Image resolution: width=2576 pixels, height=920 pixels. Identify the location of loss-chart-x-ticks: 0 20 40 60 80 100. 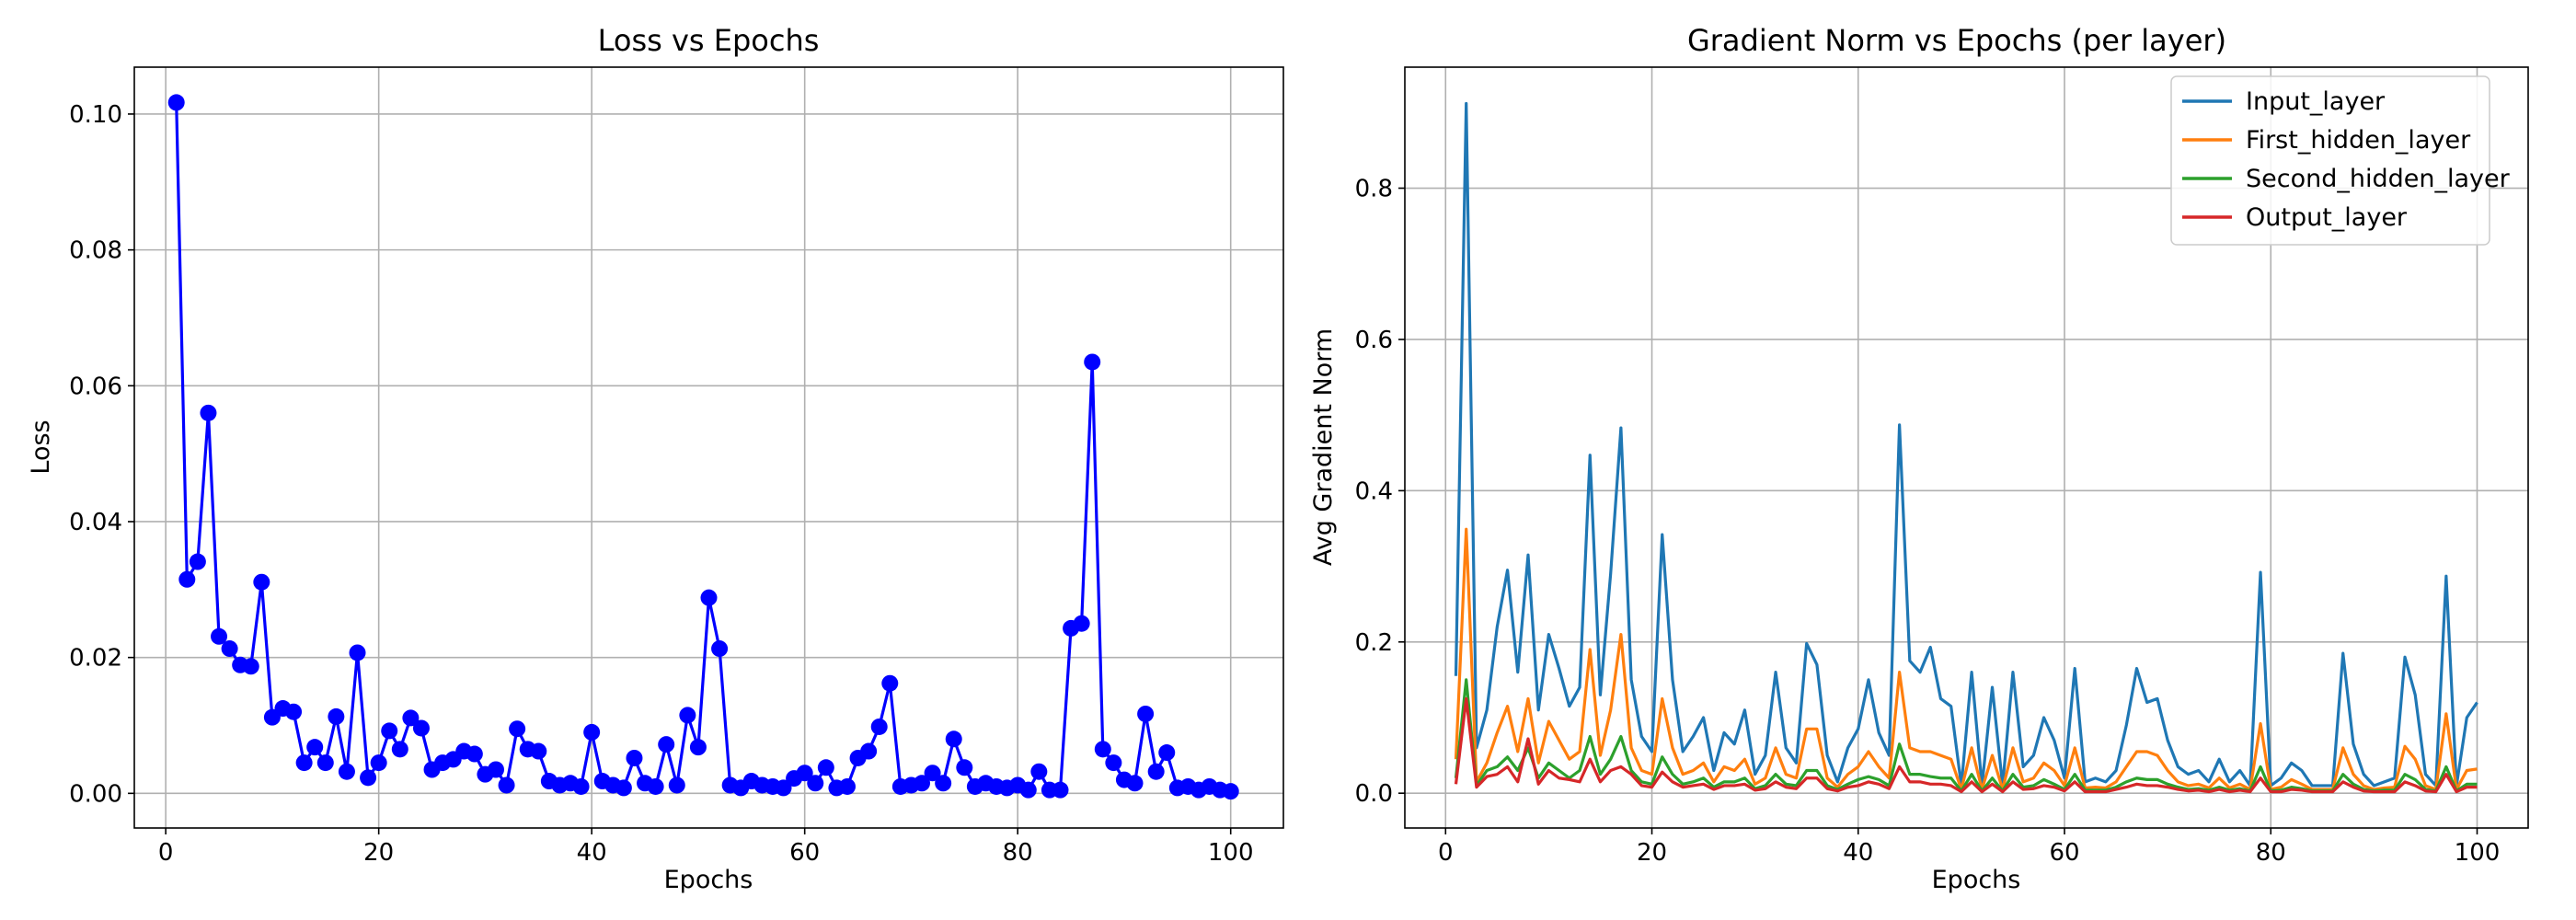
(706, 847).